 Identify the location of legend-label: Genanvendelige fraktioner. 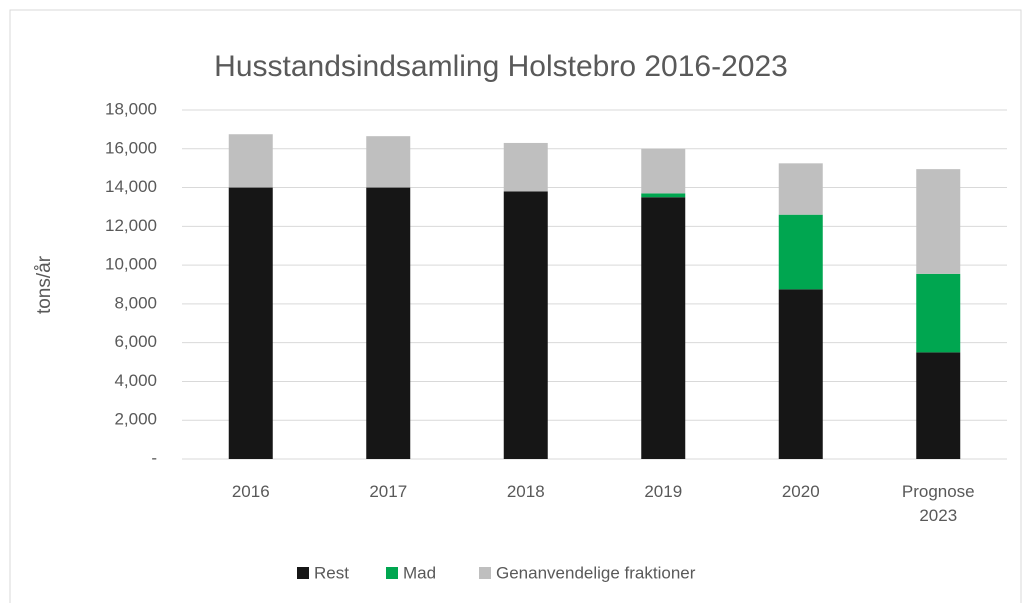
(596, 572).